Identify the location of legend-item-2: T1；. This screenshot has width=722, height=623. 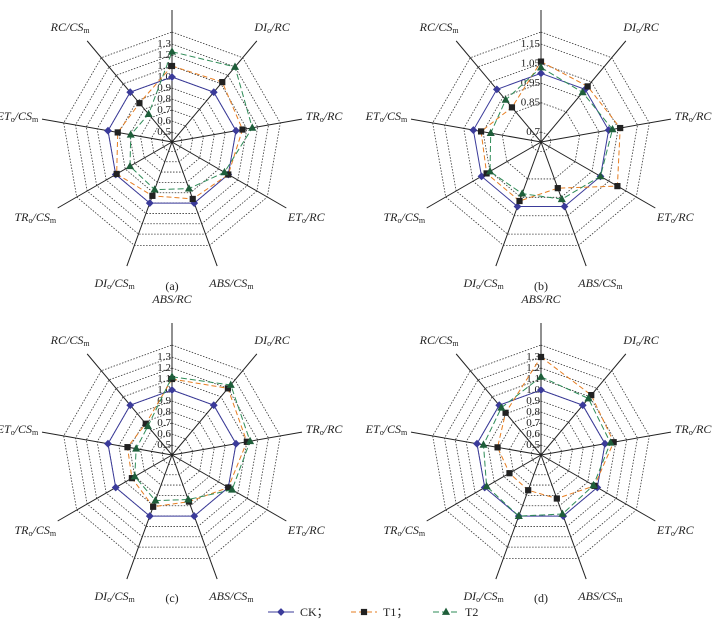
(379, 612).